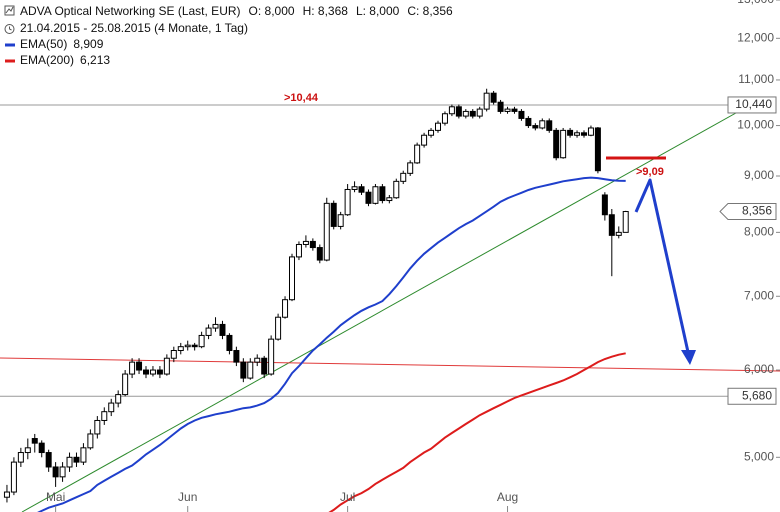 This screenshot has width=780, height=512. What do you see at coordinates (757, 211) in the screenshot?
I see `last-price-label: 8,356` at bounding box center [757, 211].